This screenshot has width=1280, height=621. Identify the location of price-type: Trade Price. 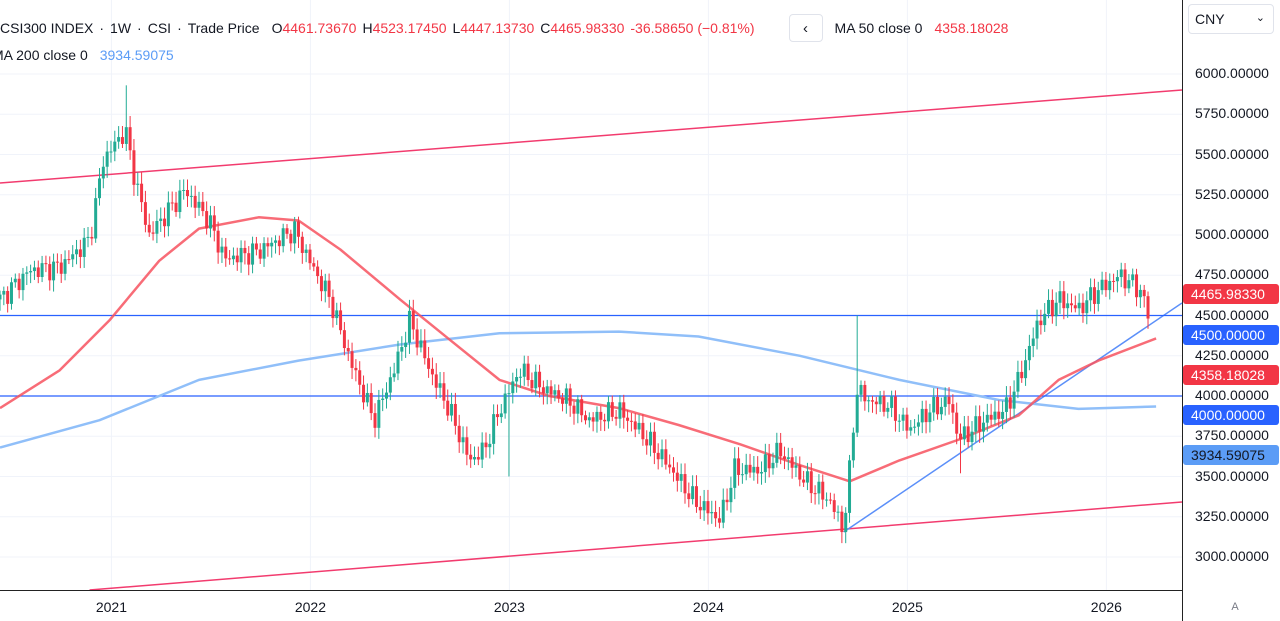
(223, 28).